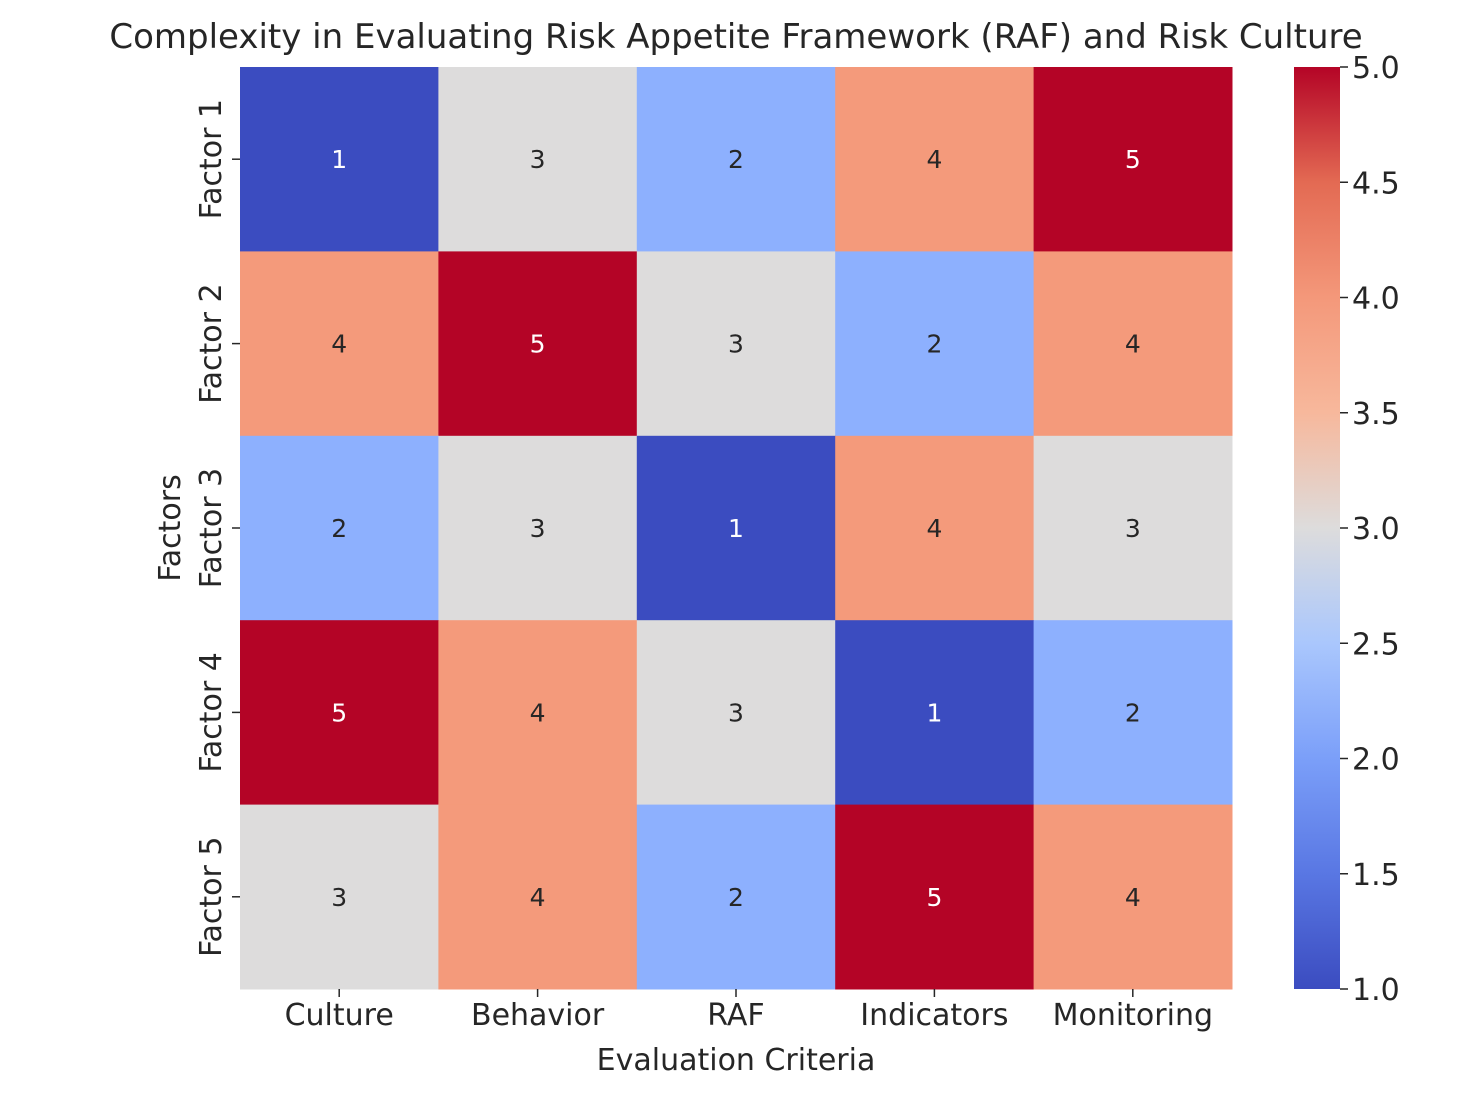 Image resolution: width=1471 pixels, height=1097 pixels. What do you see at coordinates (1376, 875) in the screenshot?
I see `colorbar-tick-label: 1.5` at bounding box center [1376, 875].